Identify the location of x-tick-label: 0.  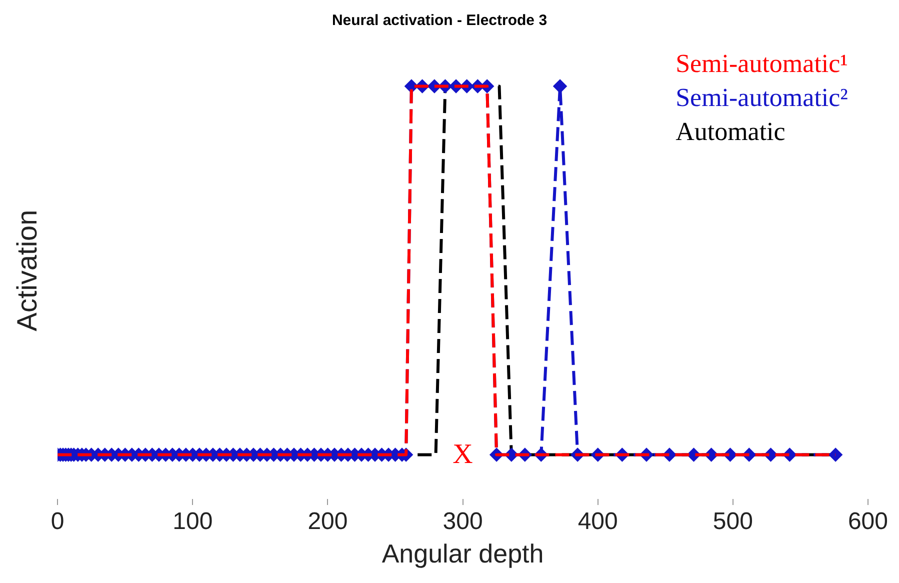
(57, 522).